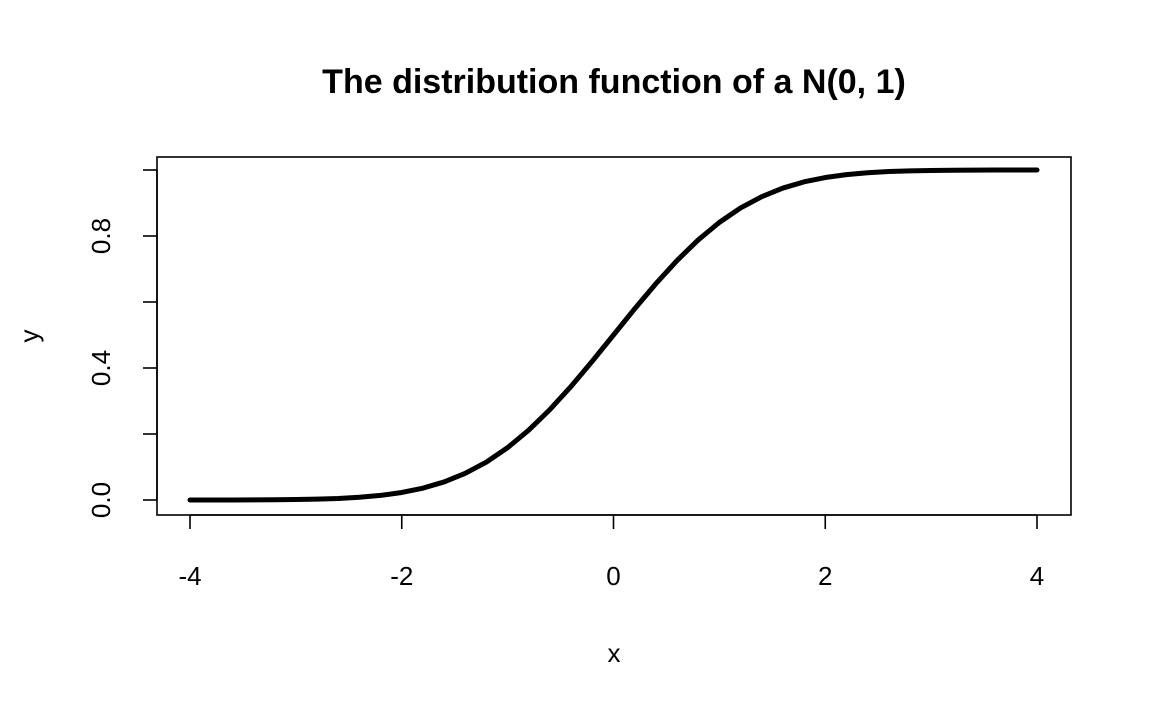 This screenshot has width=1152, height=711. I want to click on x-tick-label: 0, so click(613, 576).